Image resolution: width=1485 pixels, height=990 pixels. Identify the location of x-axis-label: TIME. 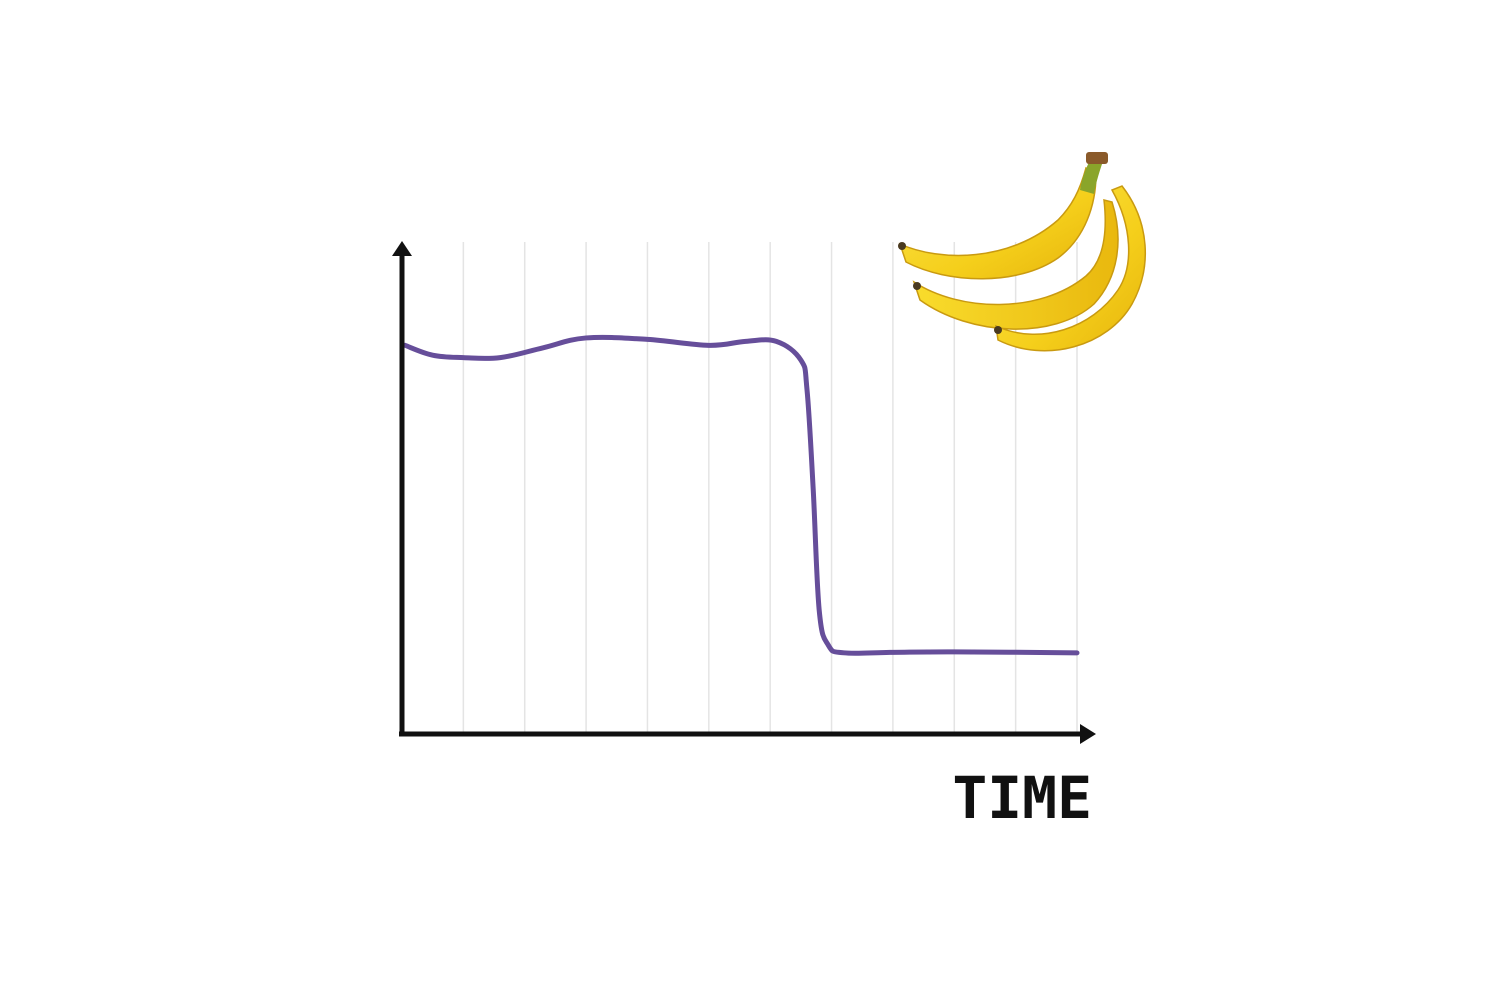
(1022, 798).